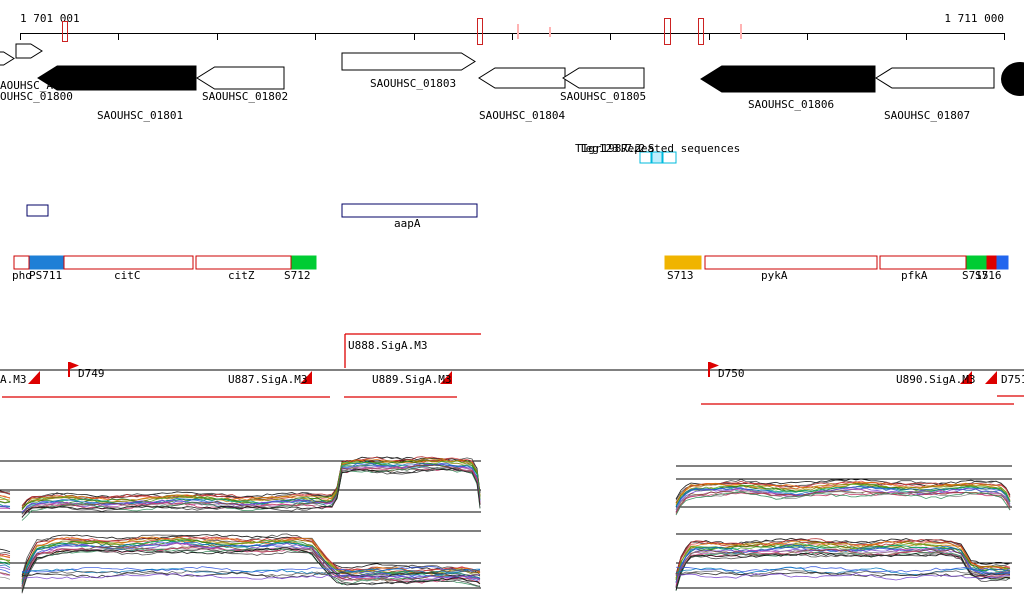 This screenshot has width=1024, height=611. Describe the element at coordinates (927, 115) in the screenshot. I see `gene-label-saouhsc-01807: SAOUHSC_01807` at that location.